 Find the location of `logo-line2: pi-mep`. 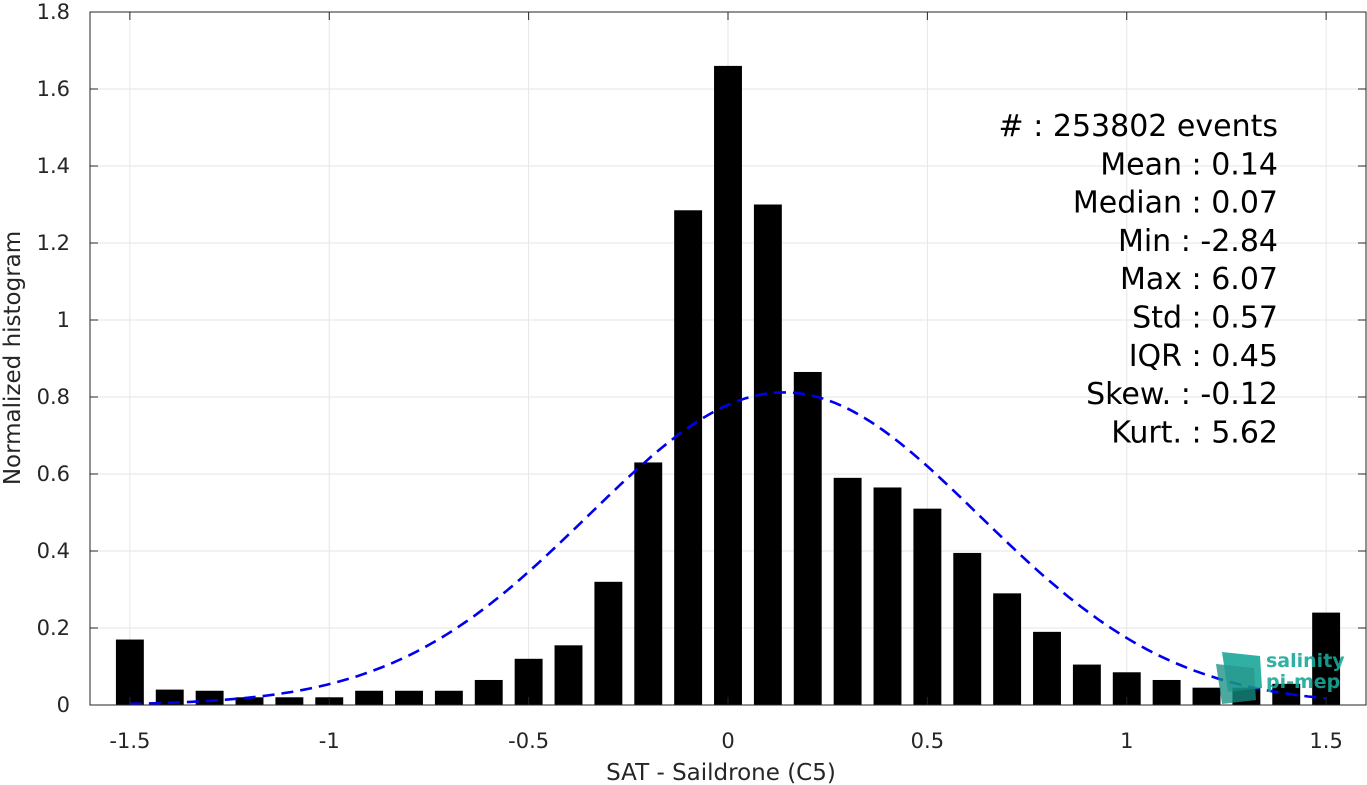

logo-line2: pi-mep is located at coordinates (1303, 682).